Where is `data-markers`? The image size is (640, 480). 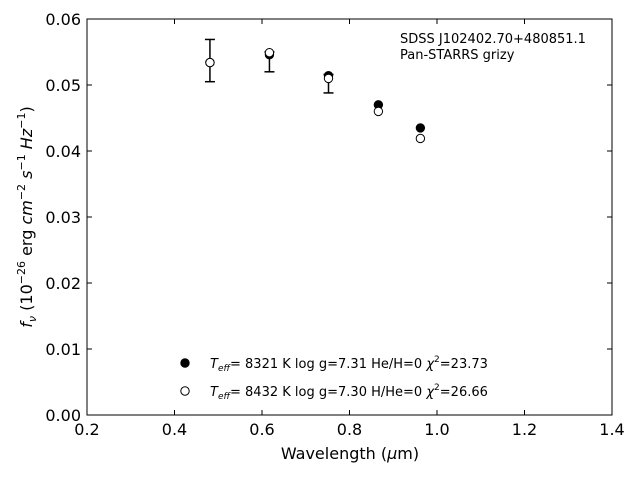 data-markers is located at coordinates (315, 95).